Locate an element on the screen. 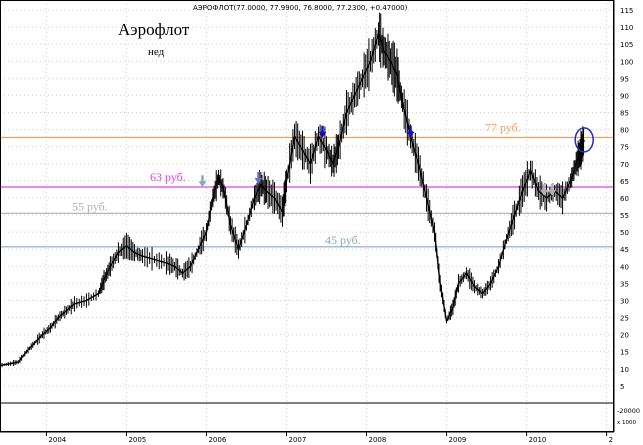 Image resolution: width=643 pixels, height=445 pixels. highlight-circle is located at coordinates (584, 140).